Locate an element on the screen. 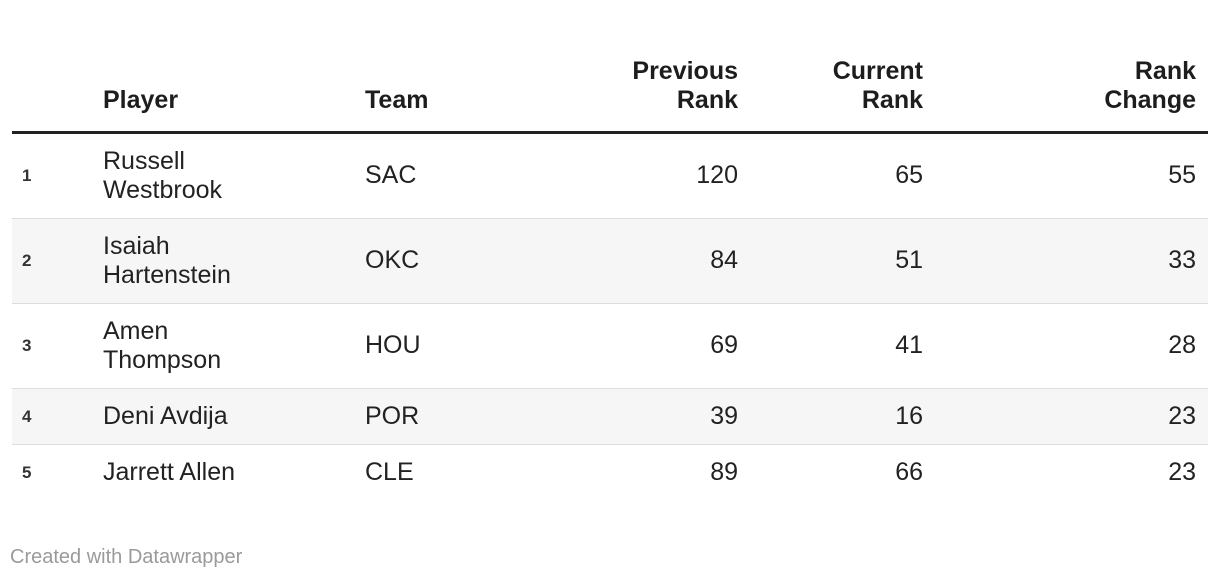  player-cell: Jarrett Allen is located at coordinates (233, 471).